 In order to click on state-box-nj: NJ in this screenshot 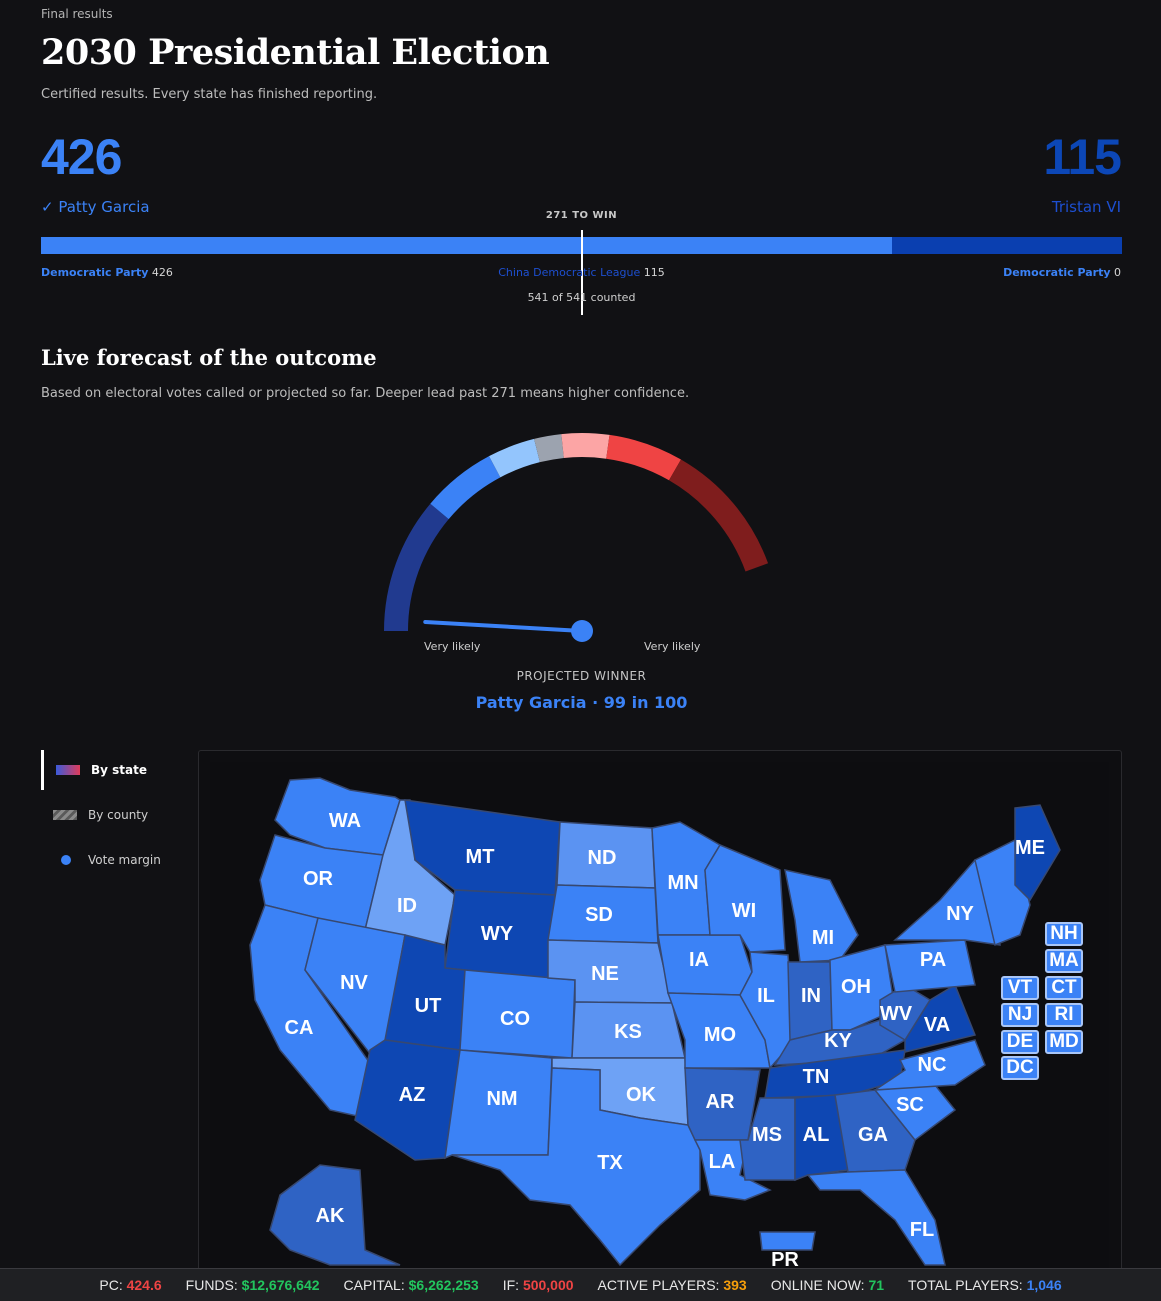, I will do `click(1020, 1015)`.